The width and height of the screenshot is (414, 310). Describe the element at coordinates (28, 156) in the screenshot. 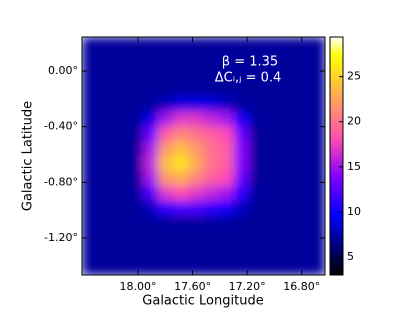

I see `y-axis-label: Galactic Latitude` at that location.